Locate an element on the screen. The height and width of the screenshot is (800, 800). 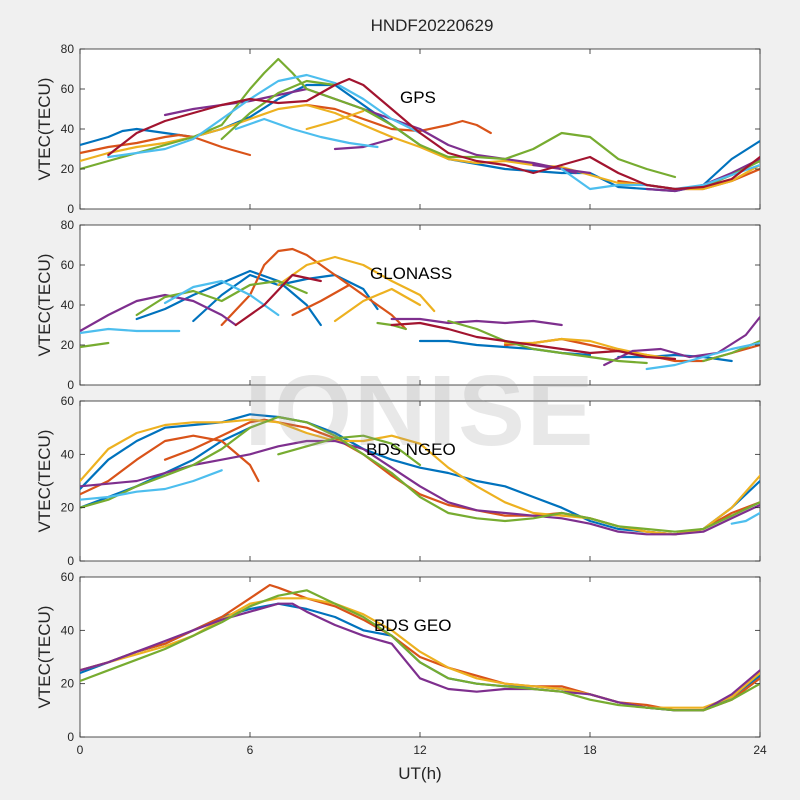
series-group-glonass is located at coordinates (420, 309).